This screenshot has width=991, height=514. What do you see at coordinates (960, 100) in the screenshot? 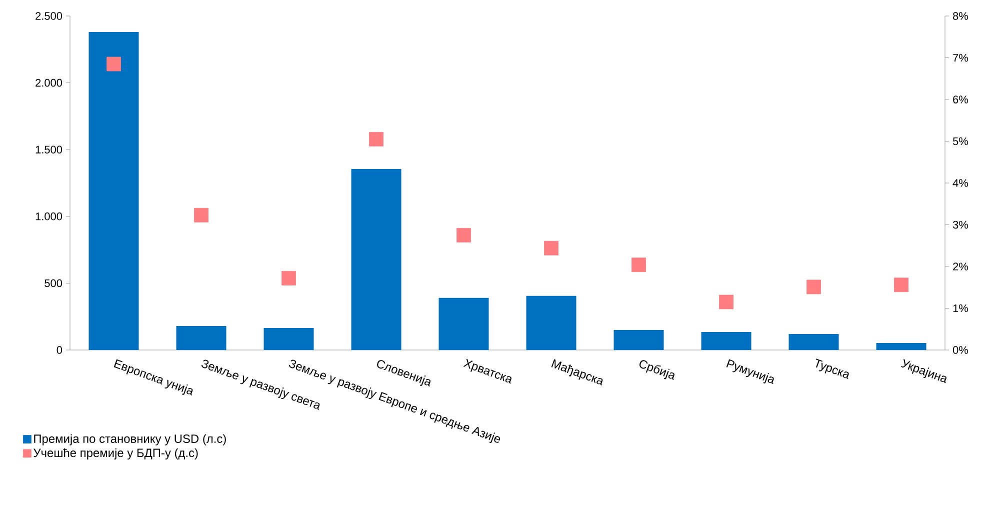
I see `y2-tick-label: 6%` at bounding box center [960, 100].